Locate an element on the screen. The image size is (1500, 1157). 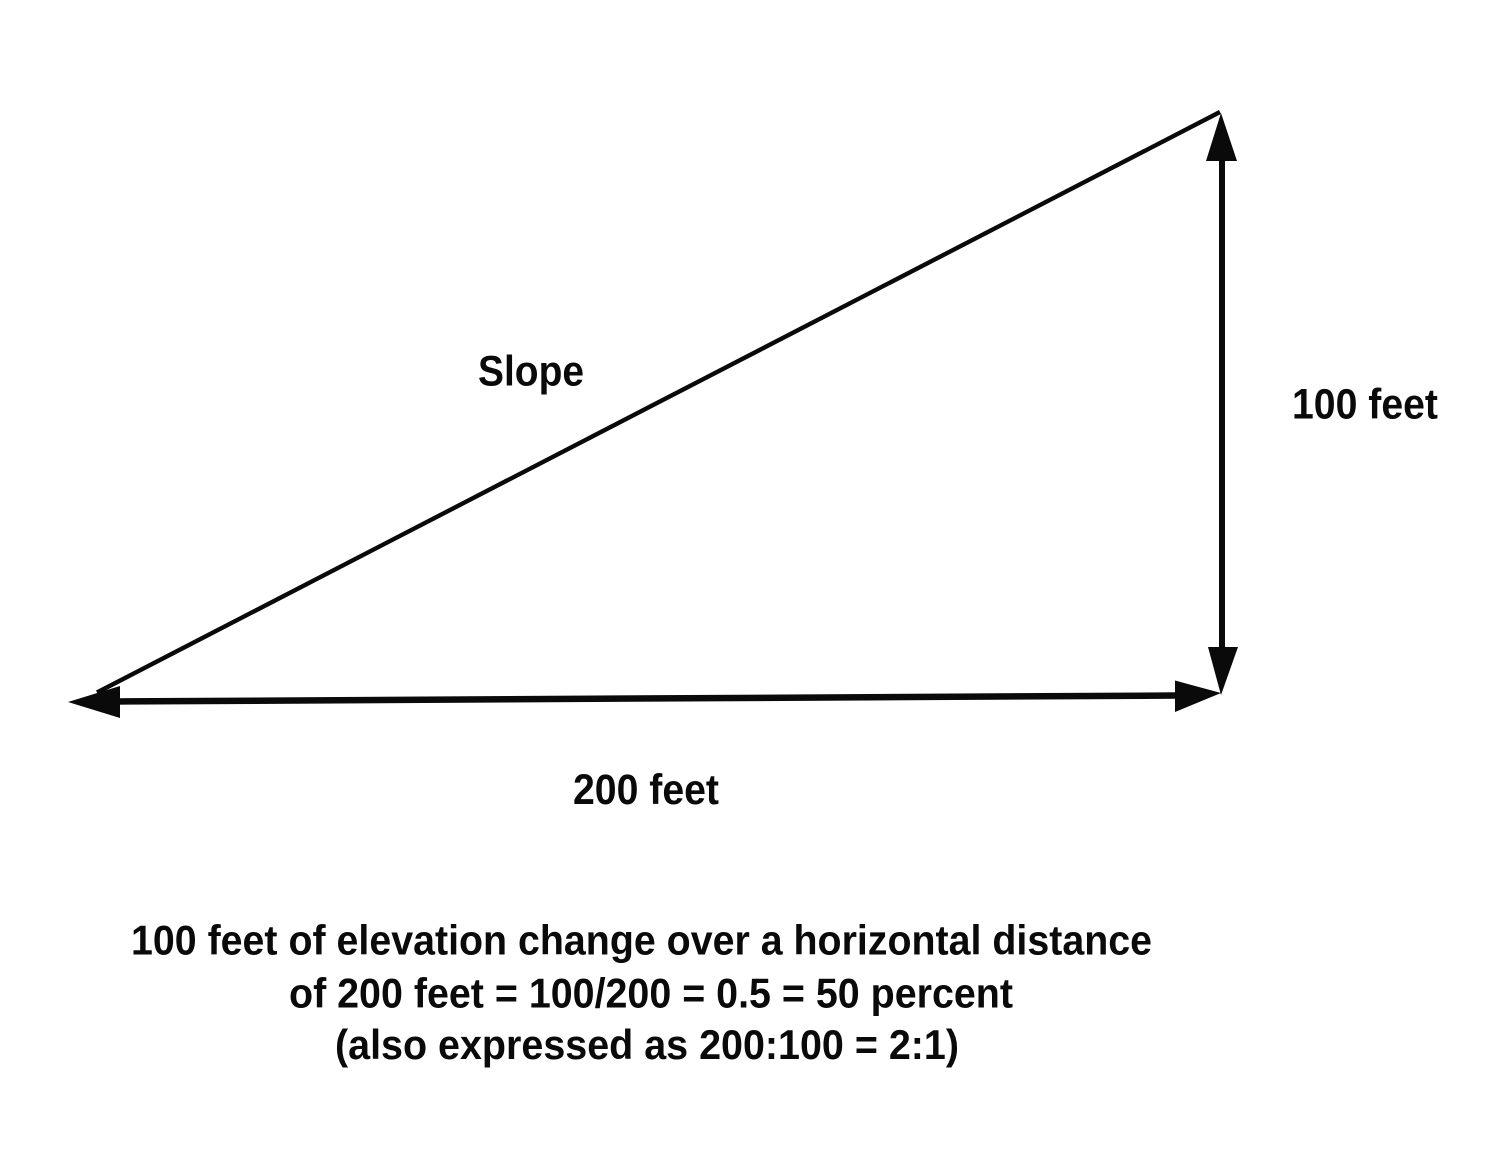
svg-text: Slope is located at coordinates (531, 372).